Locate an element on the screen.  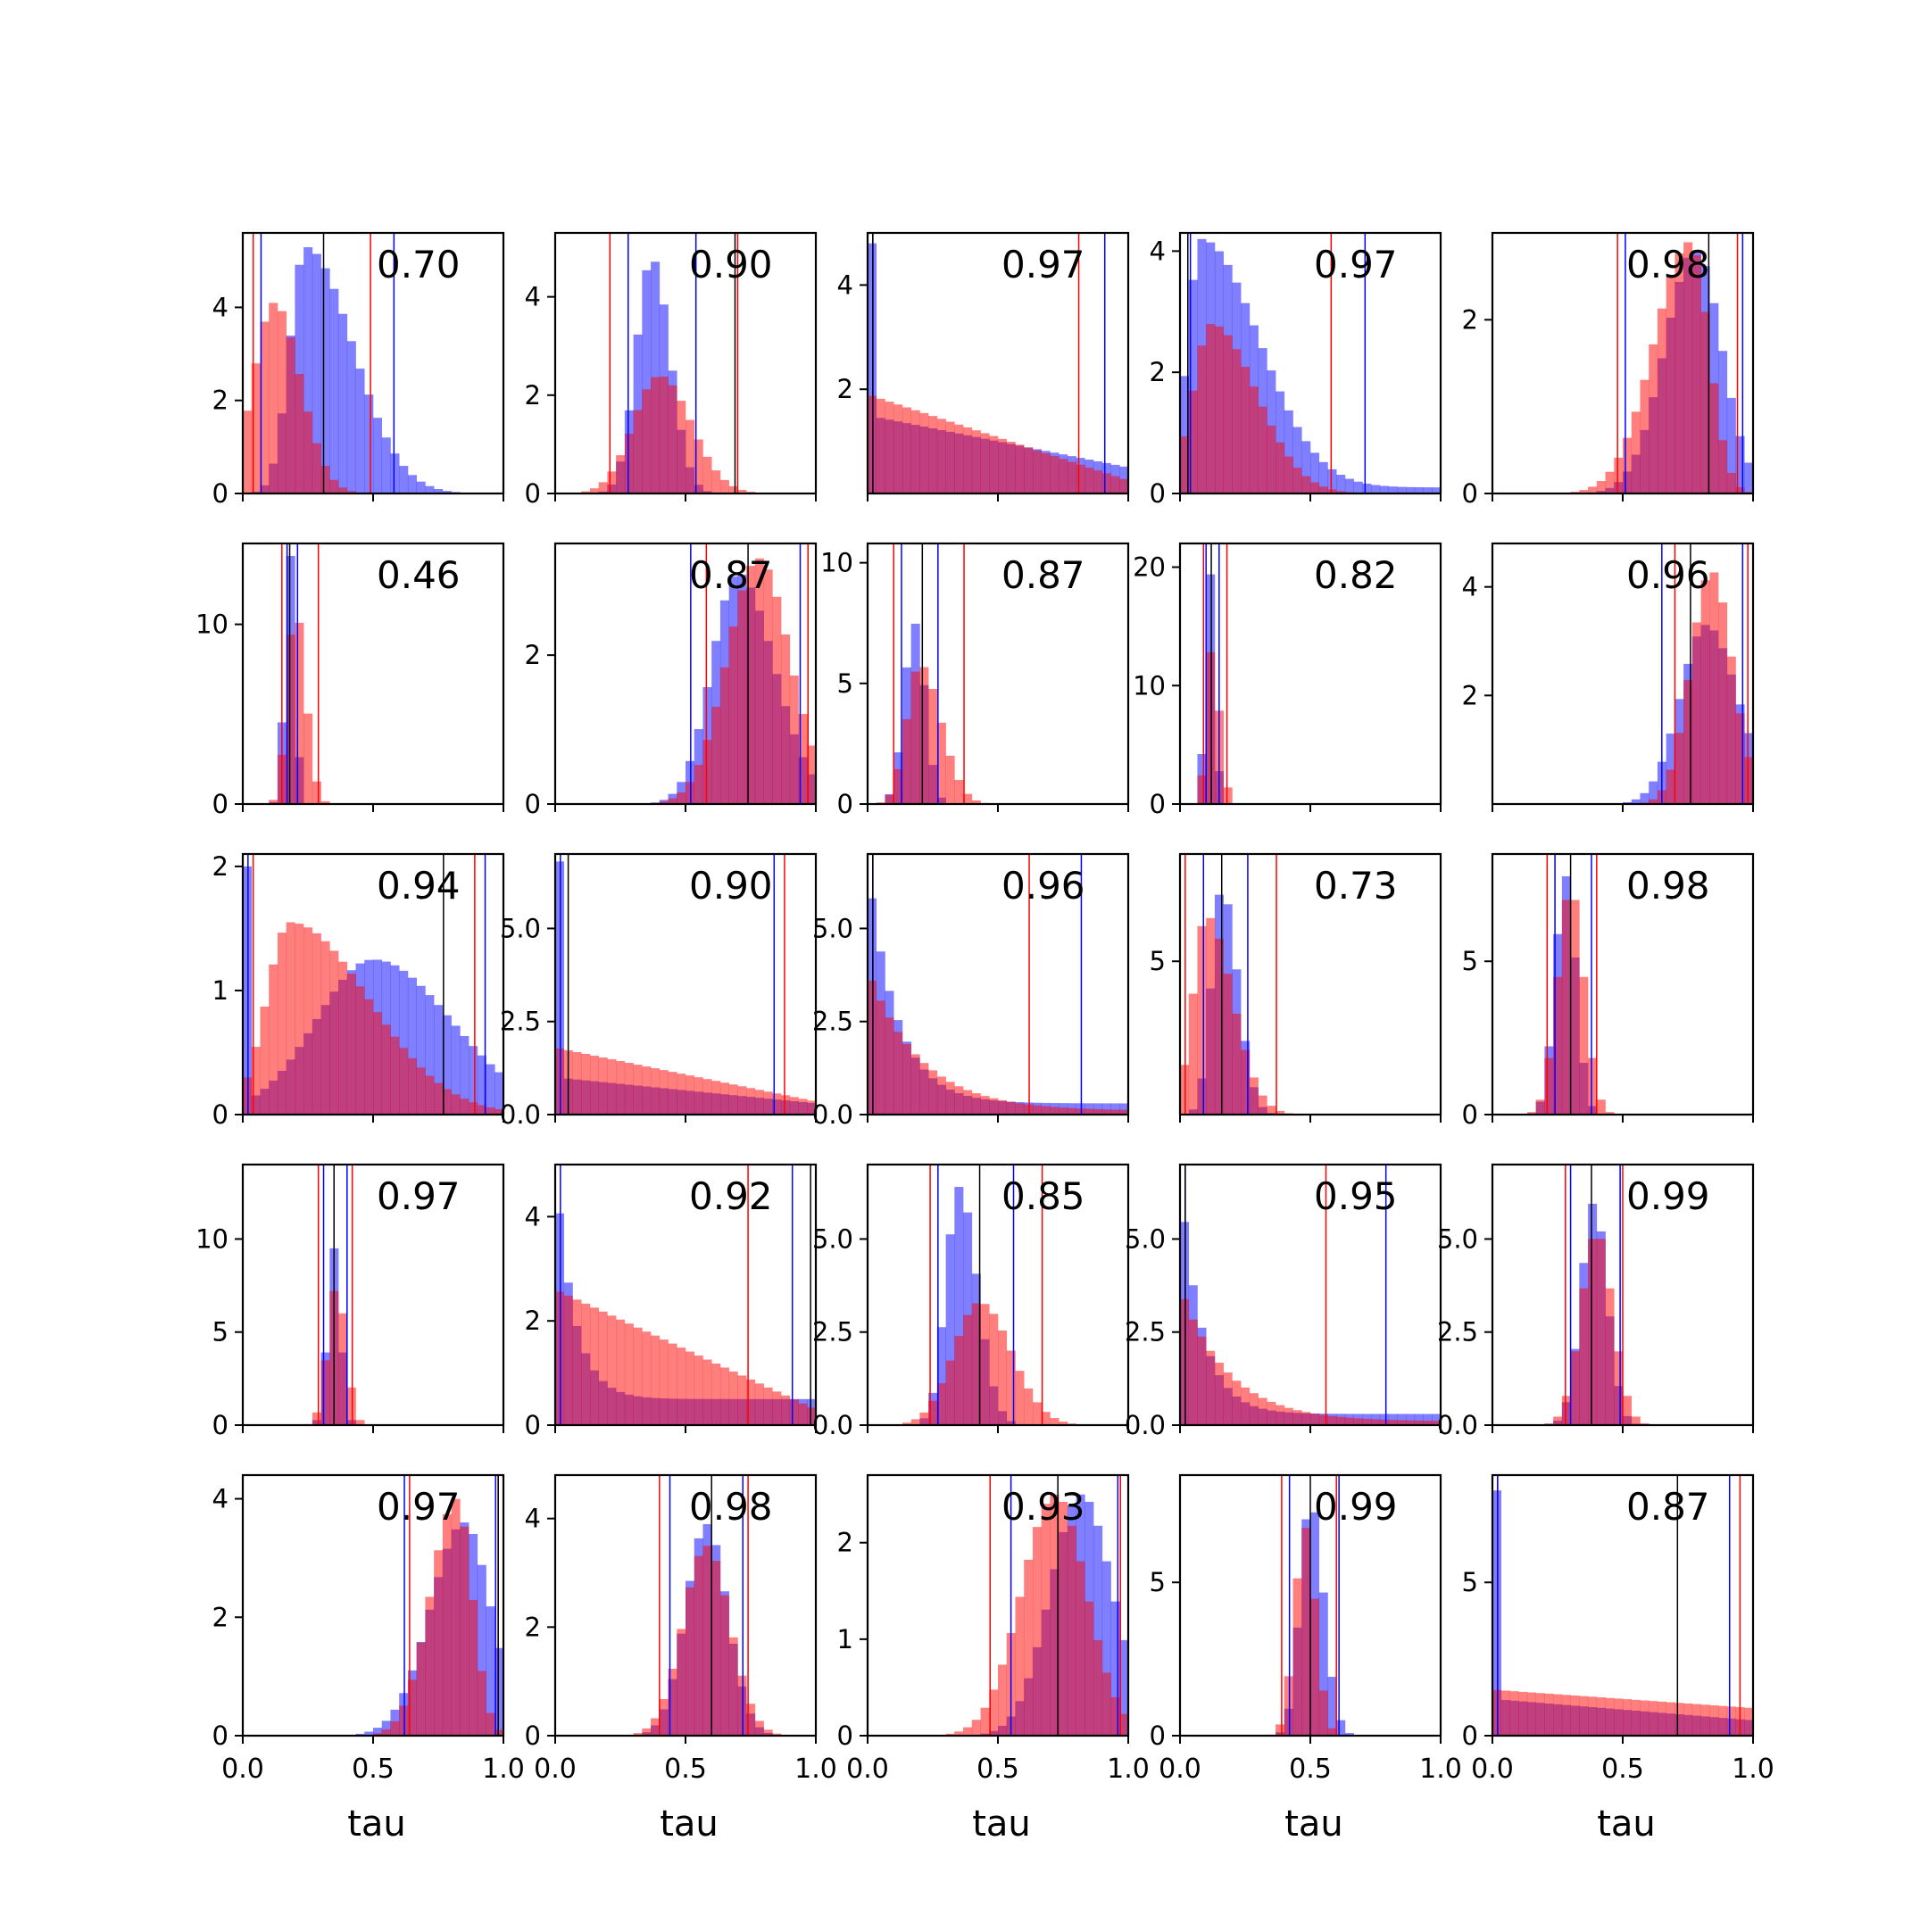
panel-6-ytick-label: 0 is located at coordinates (533, 804).